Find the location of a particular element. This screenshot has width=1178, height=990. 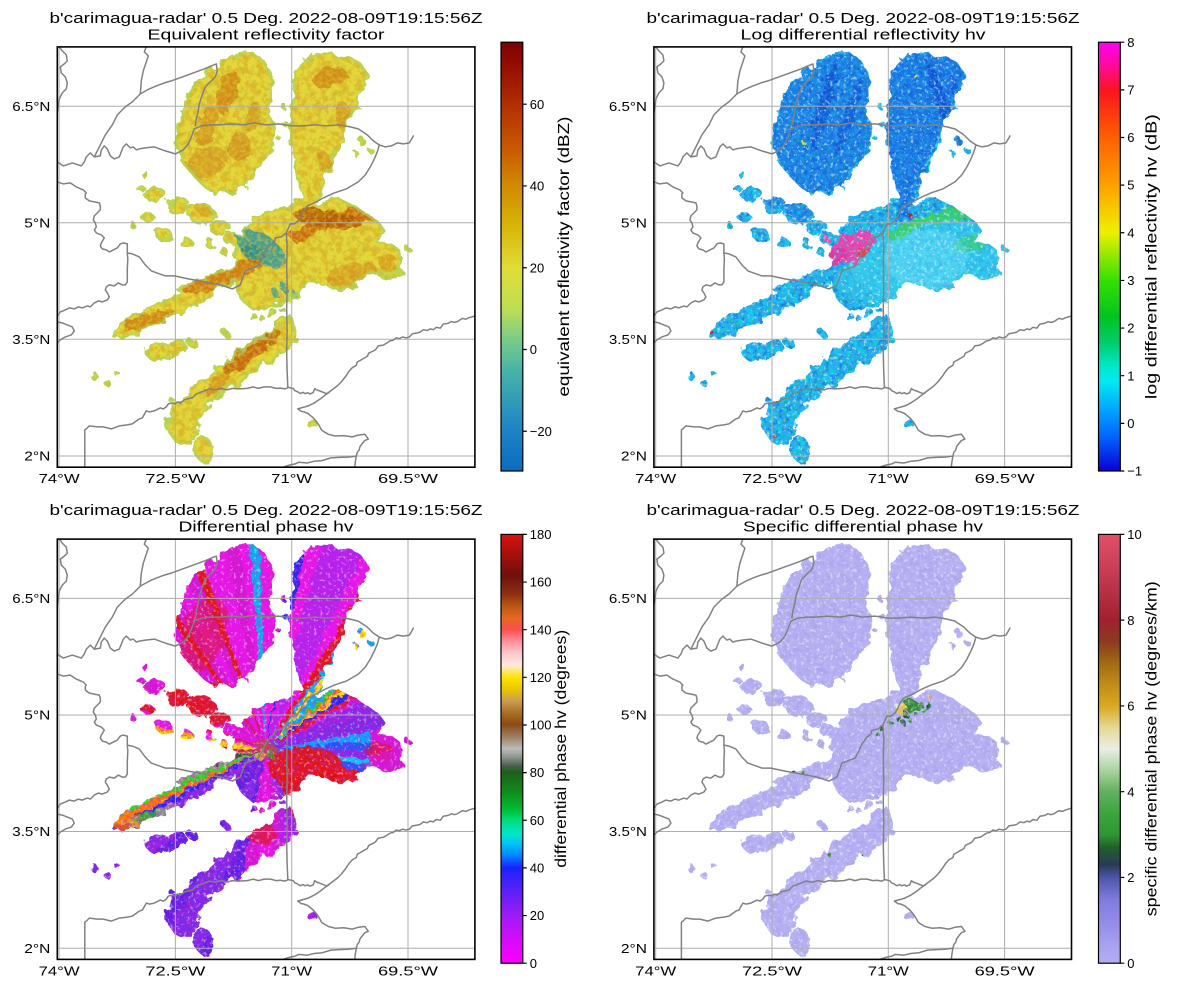

svg-text: 160 is located at coordinates (541, 582).